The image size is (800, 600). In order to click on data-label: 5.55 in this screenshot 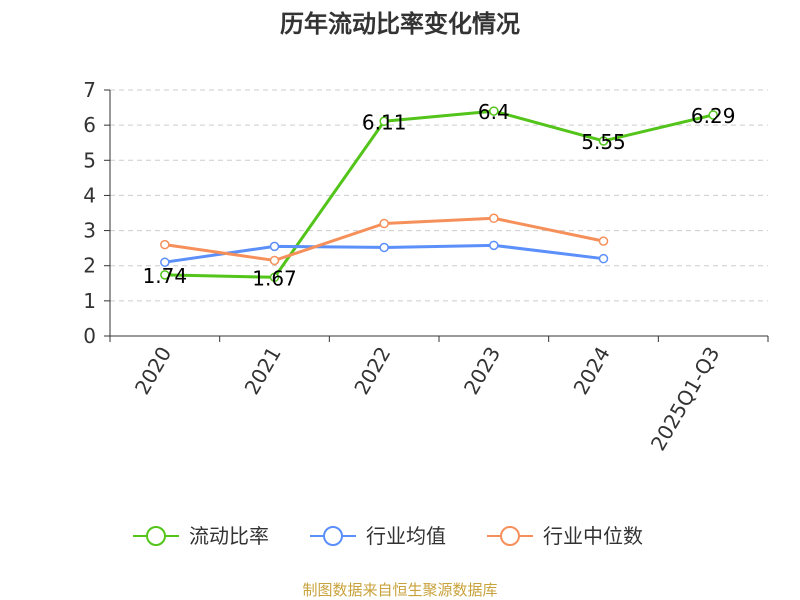, I will do `click(603, 142)`.